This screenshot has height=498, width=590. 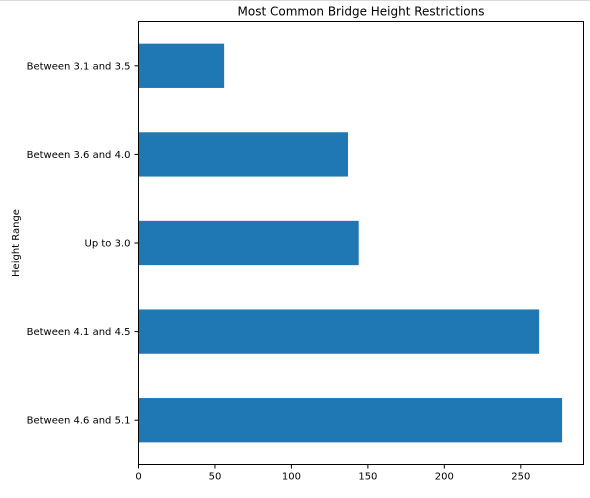 What do you see at coordinates (332, 473) in the screenshot?
I see `x-axis-ticks: 0 50 100 150 200 250` at bounding box center [332, 473].